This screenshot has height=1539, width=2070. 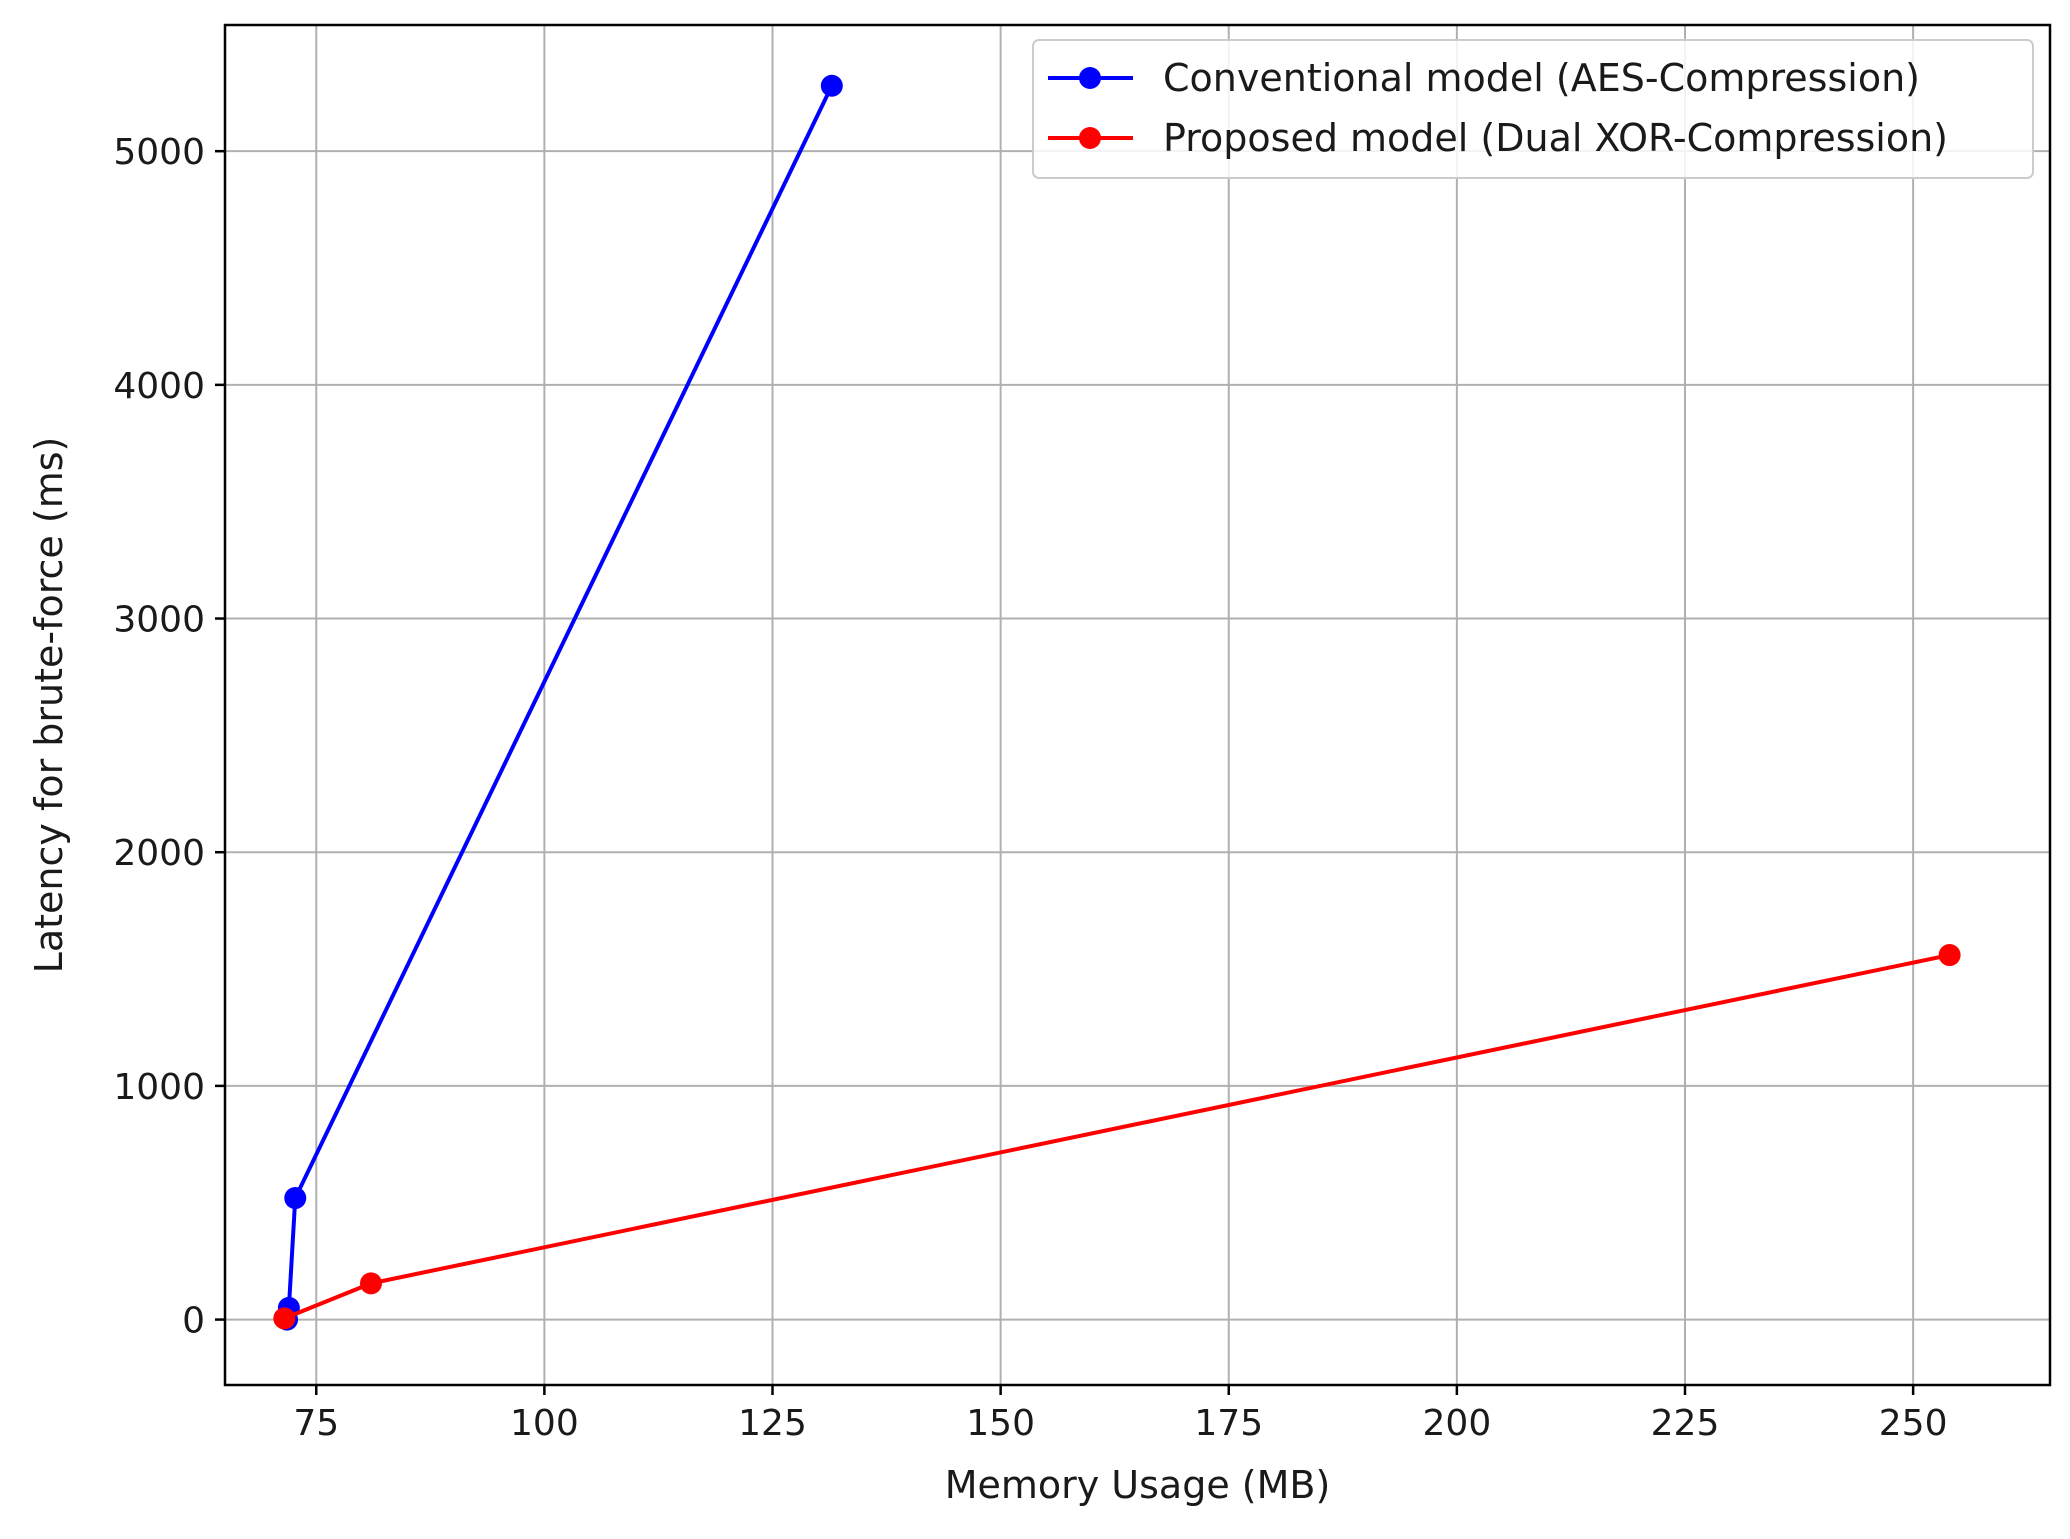 What do you see at coordinates (1138, 1485) in the screenshot?
I see `x-axis-title: Memory Usage (MB)` at bounding box center [1138, 1485].